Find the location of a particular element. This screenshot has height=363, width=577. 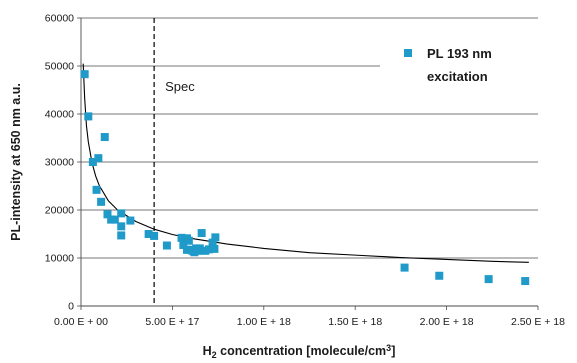

y-tick-label: 50000 is located at coordinates (59, 67).